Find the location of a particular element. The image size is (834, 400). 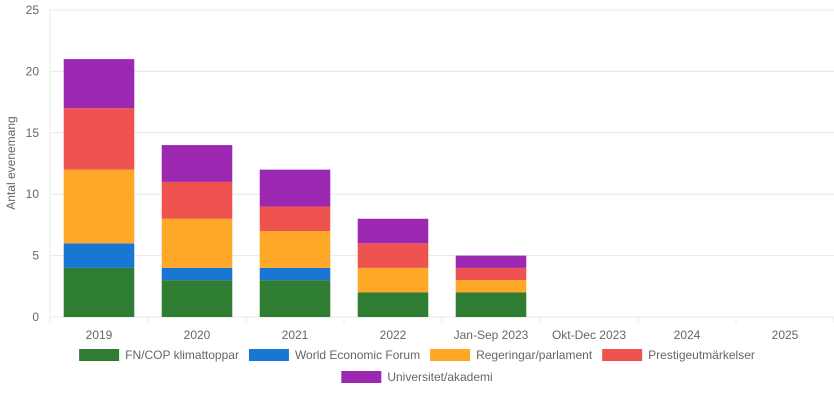

legend-label: Prestigeutmärkelser is located at coordinates (701, 355).